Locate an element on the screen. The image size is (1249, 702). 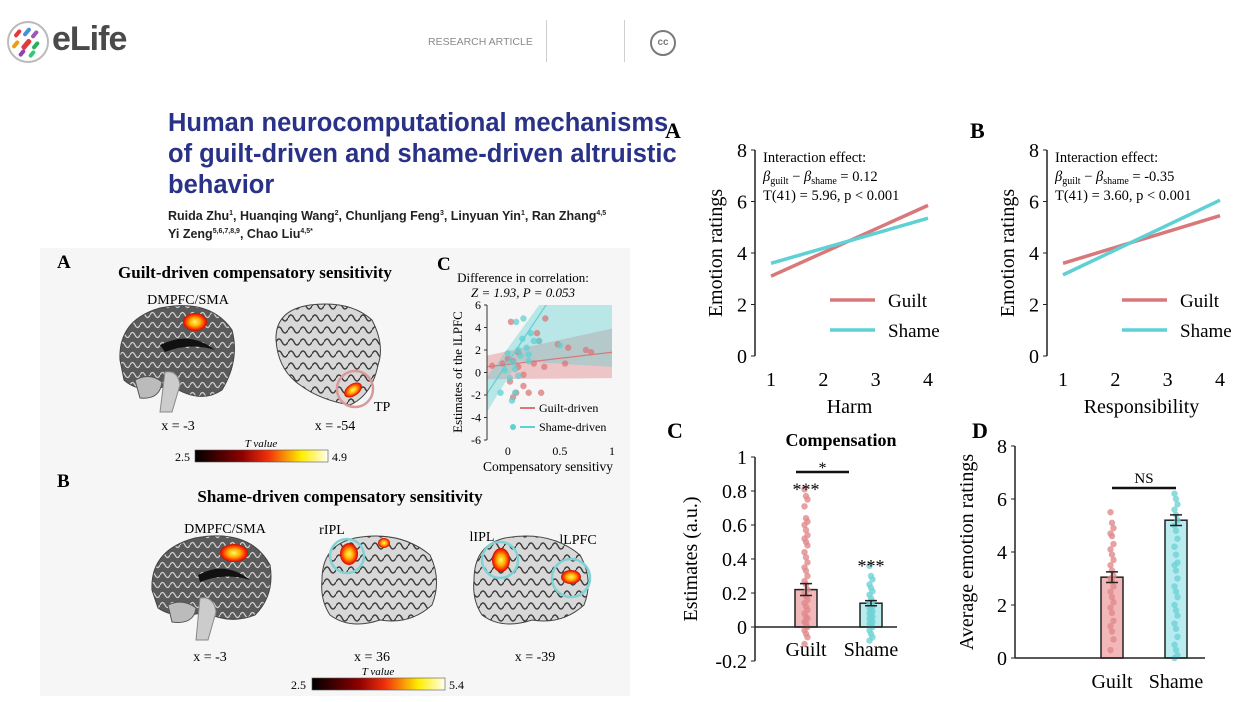
x-tick-label: 1 is located at coordinates (771, 380).